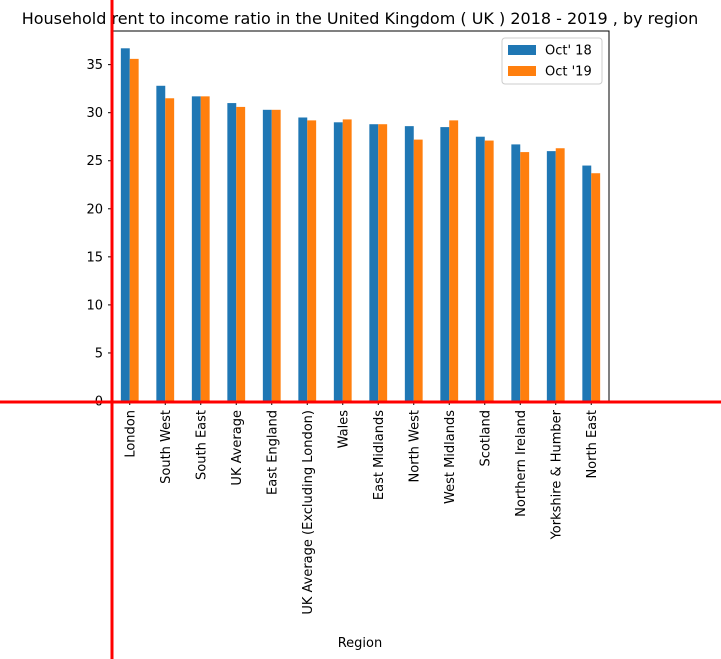 Image resolution: width=721 pixels, height=659 pixels. I want to click on y-axis: 05101520253035, so click(99, 234).